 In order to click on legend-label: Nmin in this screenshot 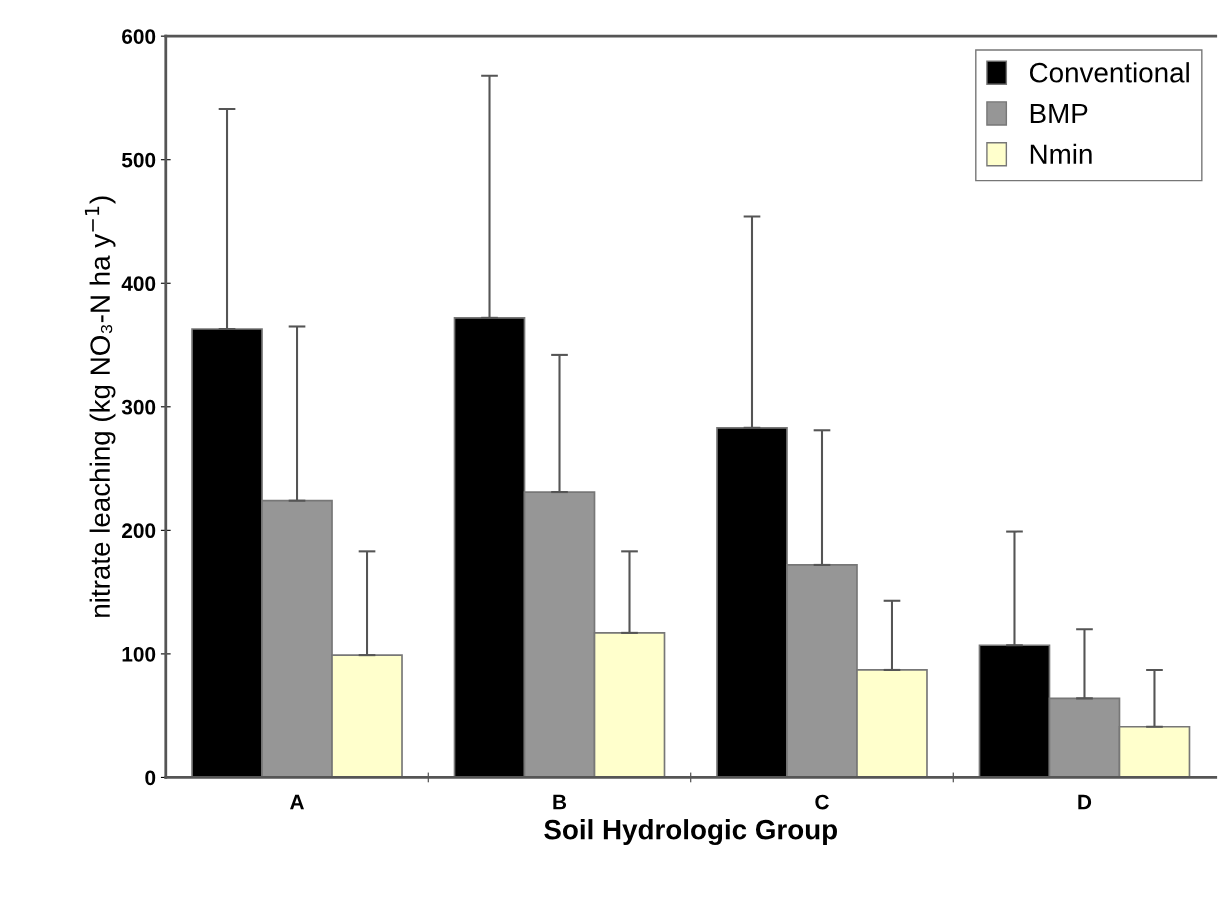, I will do `click(1061, 153)`.